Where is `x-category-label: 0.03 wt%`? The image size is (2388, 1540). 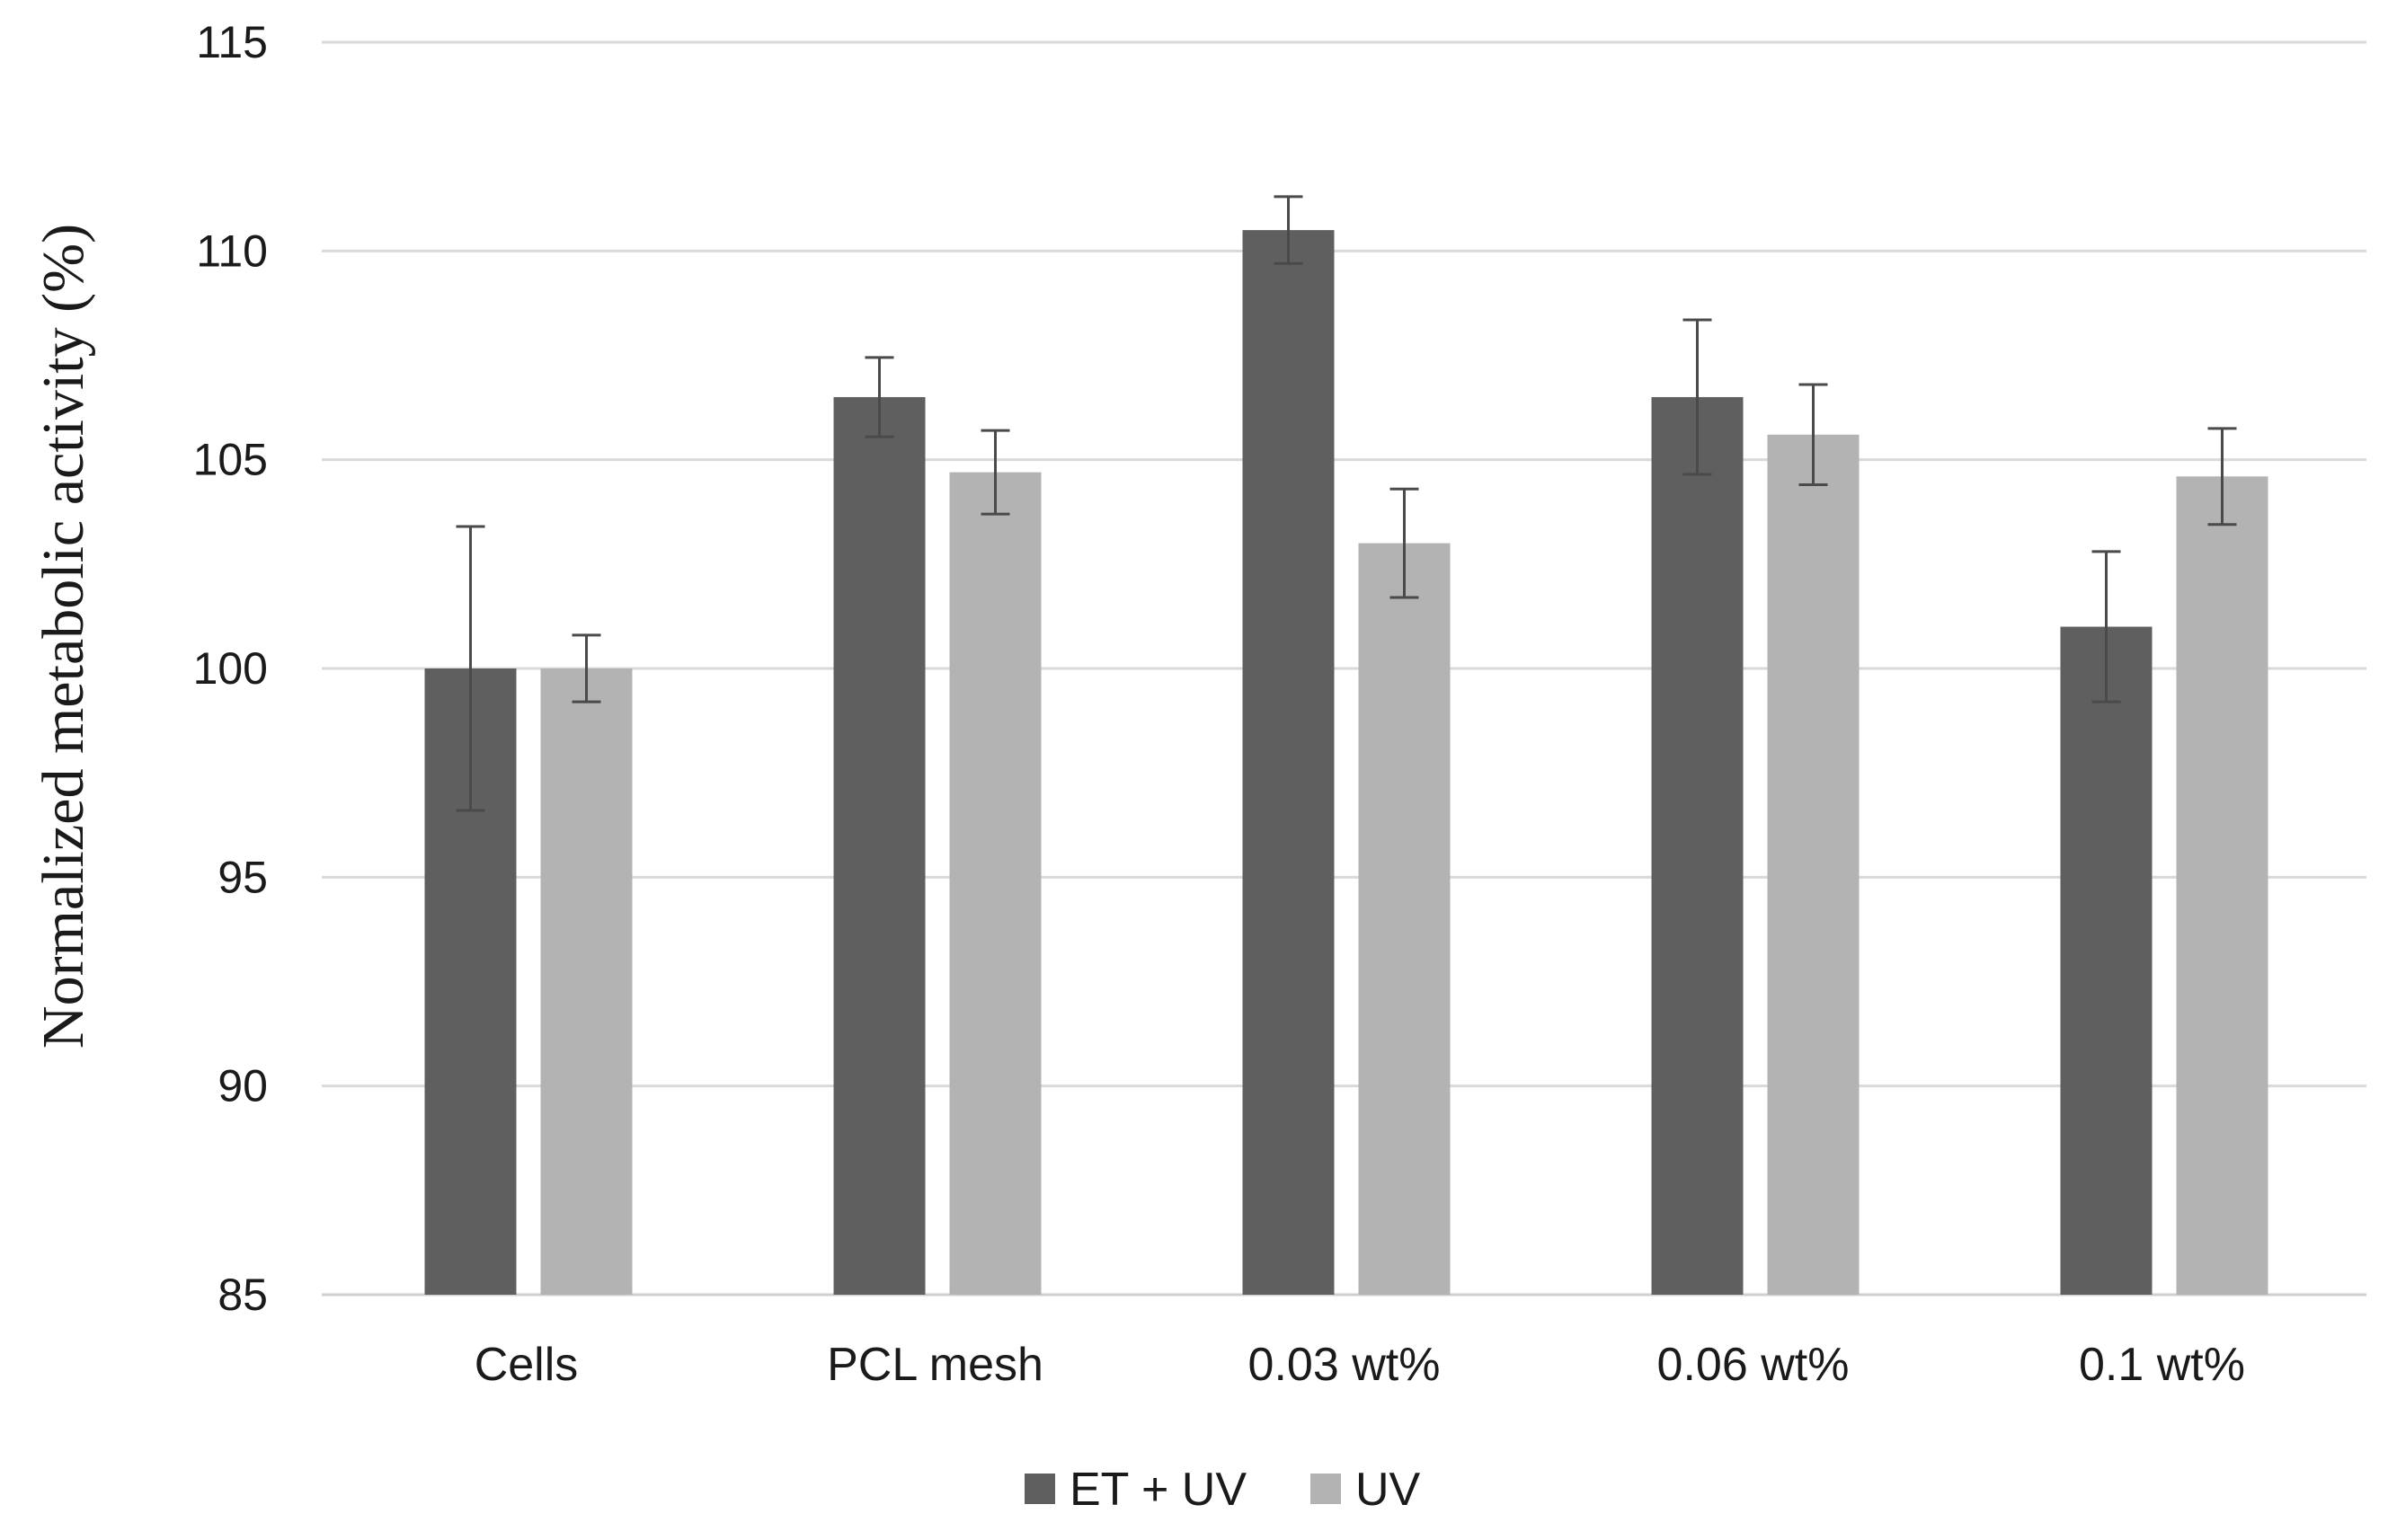
x-category-label: 0.03 wt% is located at coordinates (1344, 1365).